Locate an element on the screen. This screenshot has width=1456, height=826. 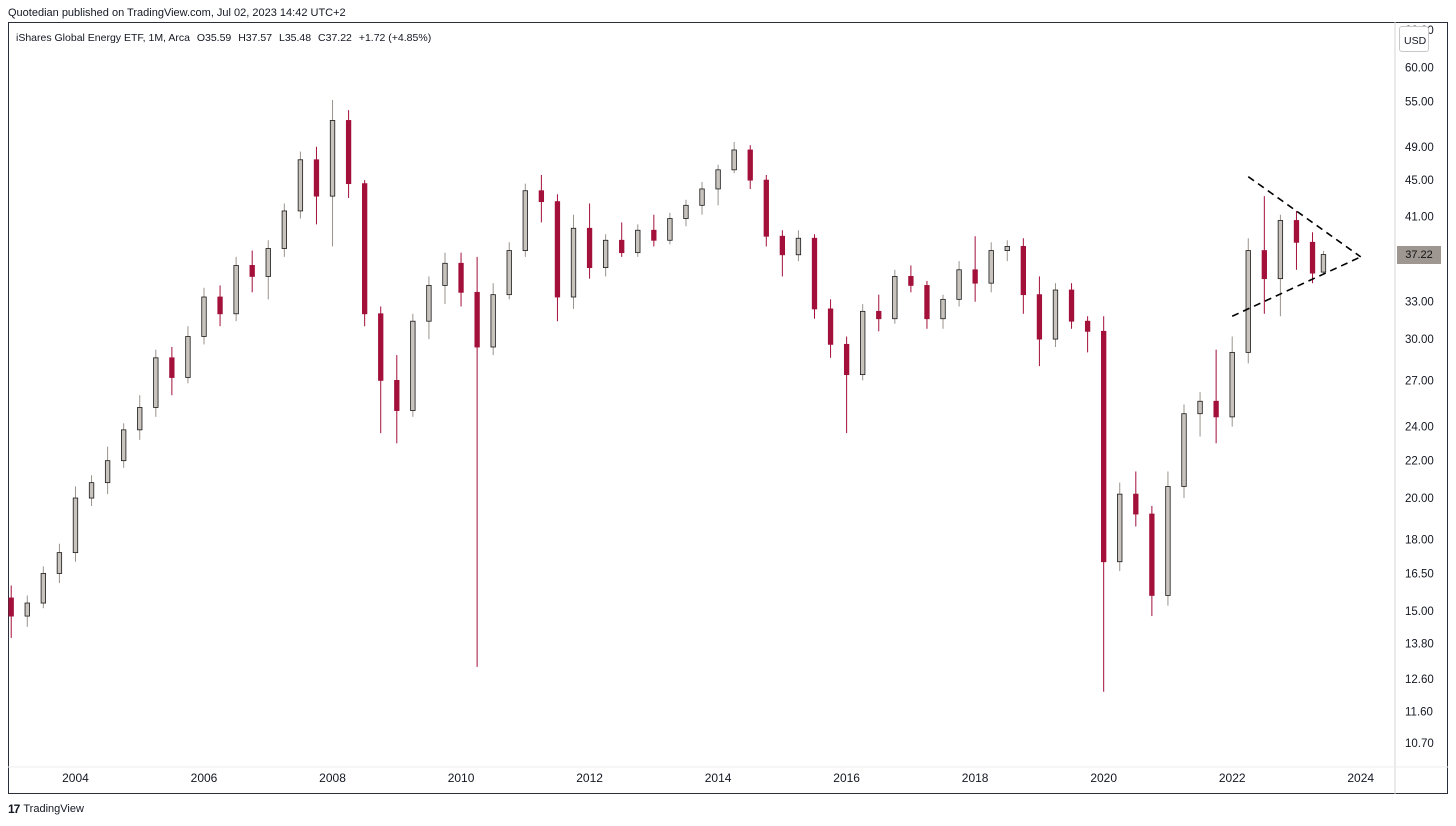
price-tick-label: 27.00 is located at coordinates (1419, 381).